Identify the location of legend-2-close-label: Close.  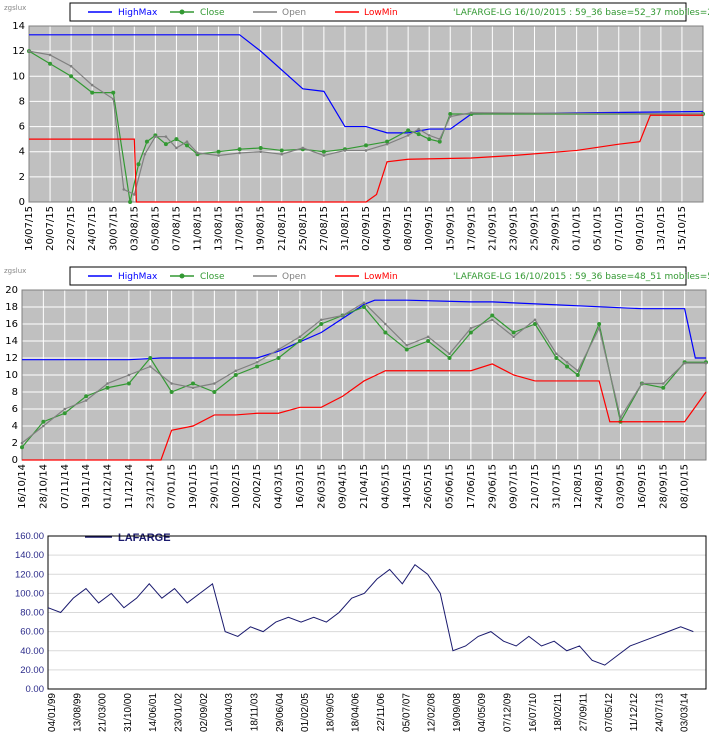
(212, 277).